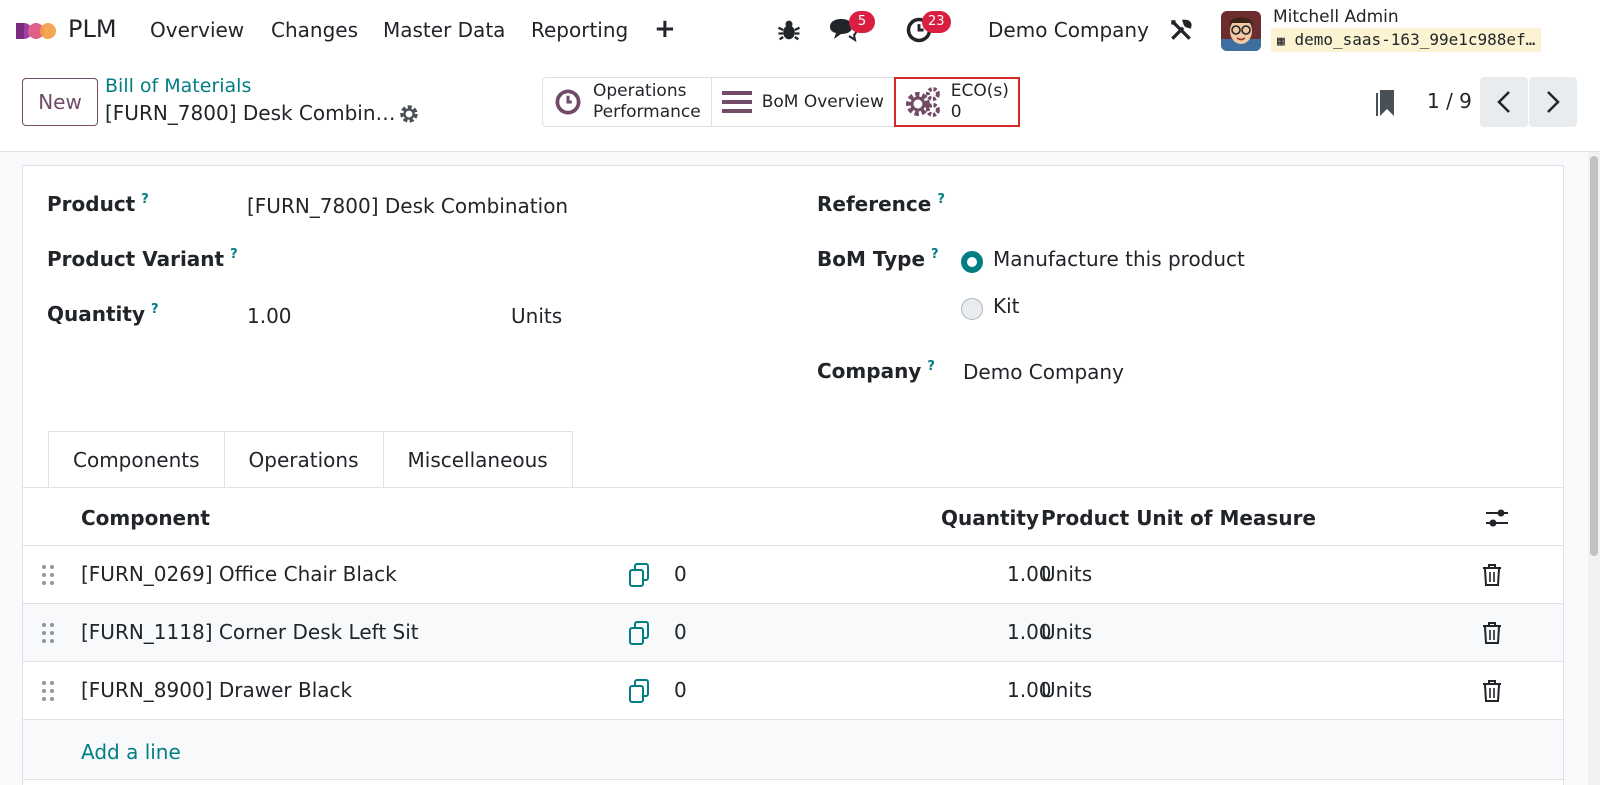 Image resolution: width=1600 pixels, height=785 pixels. Describe the element at coordinates (239, 574) in the screenshot. I see `row-component: [FURN_0269] Office Chair Black` at that location.